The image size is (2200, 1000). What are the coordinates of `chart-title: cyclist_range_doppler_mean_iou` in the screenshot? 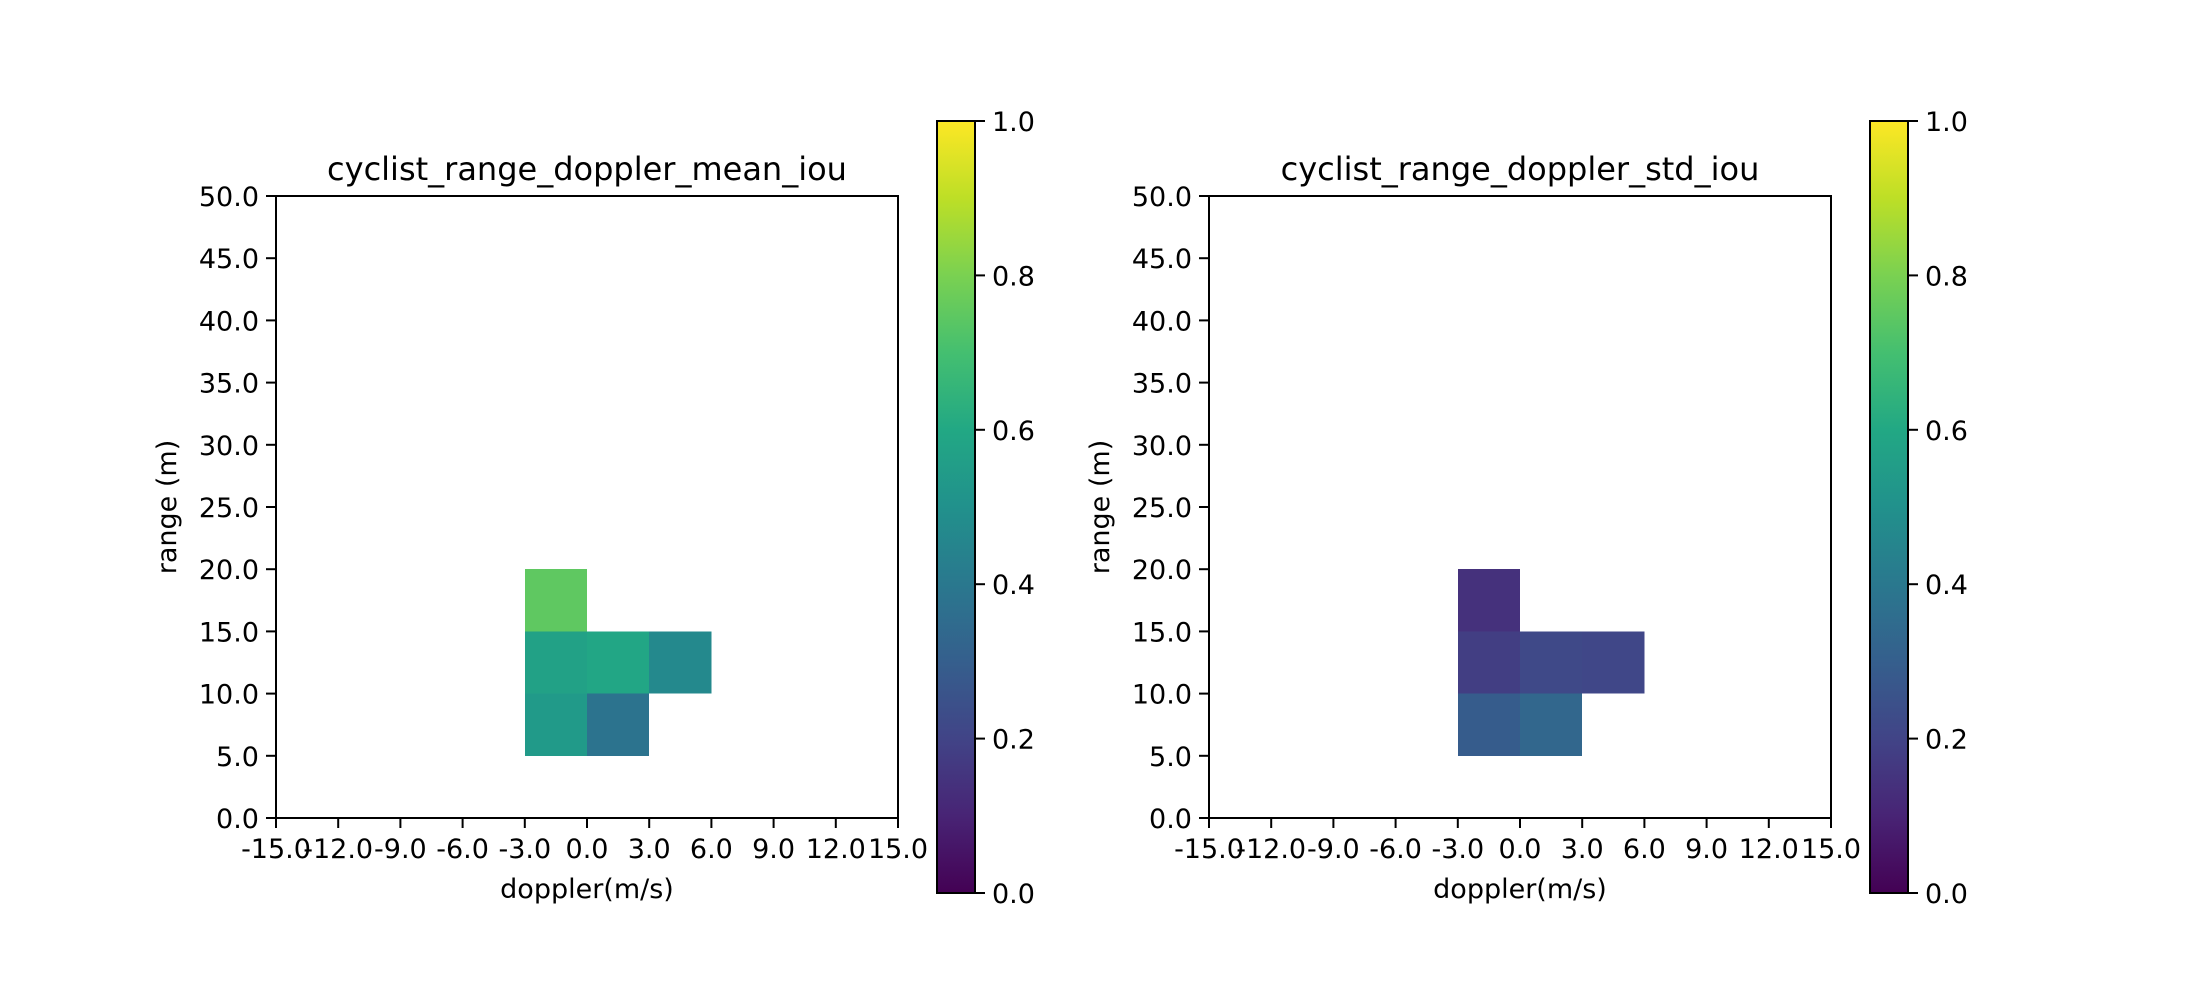 It's located at (587, 169).